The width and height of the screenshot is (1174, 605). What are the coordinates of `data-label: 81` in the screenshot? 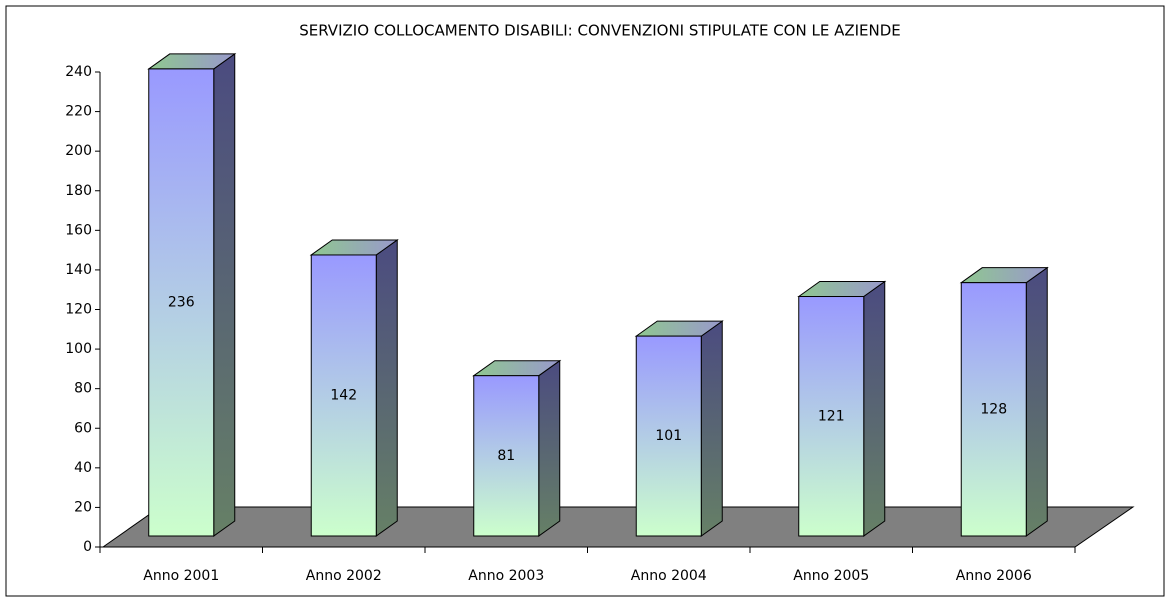 It's located at (506, 456).